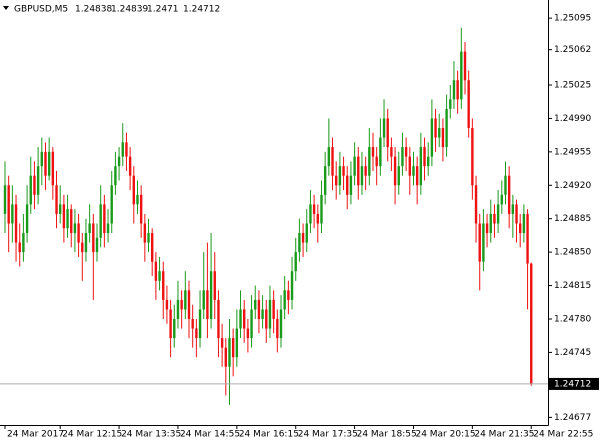  I want to click on current-price-label: 1.24712, so click(572, 384).